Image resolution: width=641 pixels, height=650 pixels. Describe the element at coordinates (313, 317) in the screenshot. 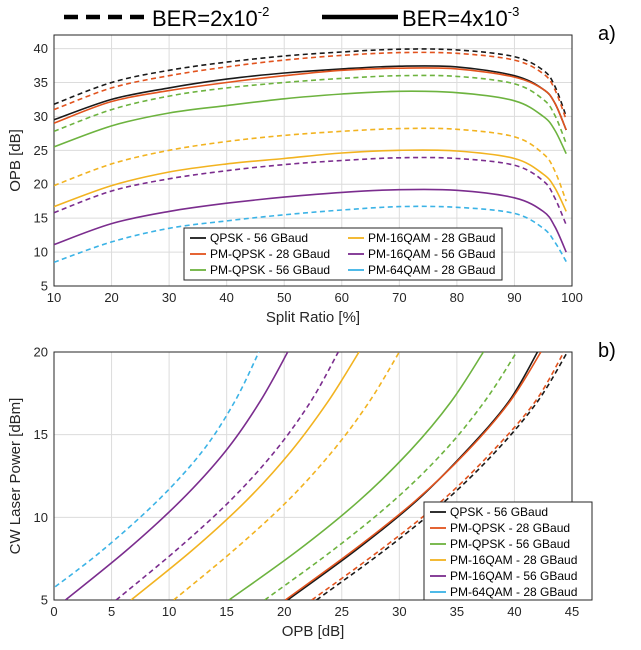

I see `x-axis-label: Split Ratio [%]` at that location.